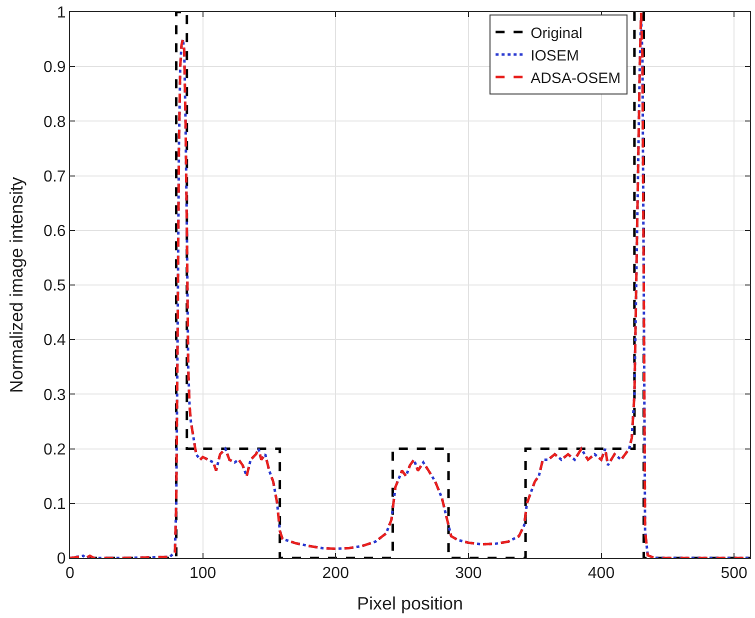  Describe the element at coordinates (734, 573) in the screenshot. I see `x-tick-label: 500` at that location.